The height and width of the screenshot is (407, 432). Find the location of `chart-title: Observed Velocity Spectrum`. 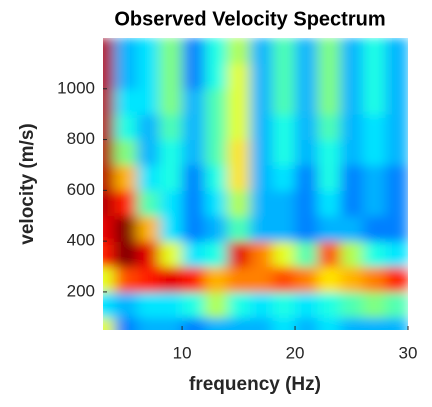

chart-title: Observed Velocity Spectrum is located at coordinates (249, 19).